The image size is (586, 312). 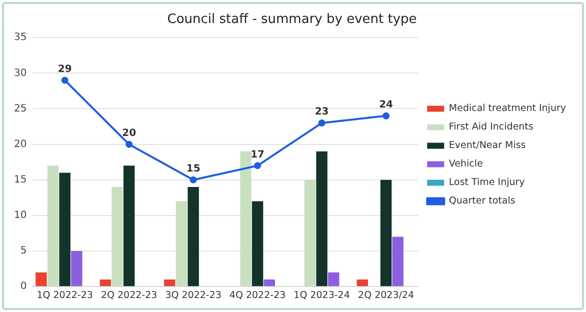 I want to click on legend-label: Medical treatment Injury, so click(x=507, y=108).